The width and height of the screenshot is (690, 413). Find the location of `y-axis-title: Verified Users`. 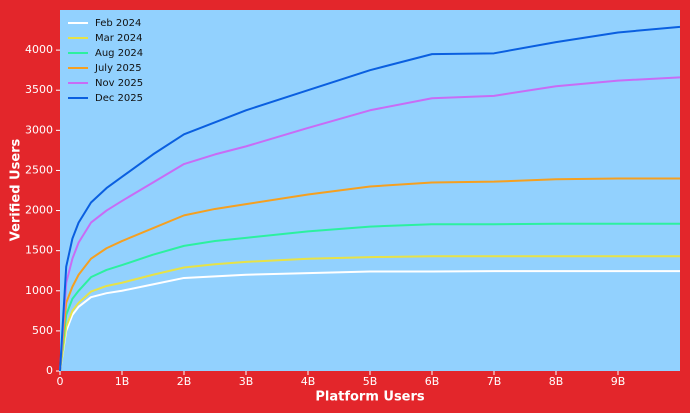

y-axis-title: Verified Users is located at coordinates (16, 189).